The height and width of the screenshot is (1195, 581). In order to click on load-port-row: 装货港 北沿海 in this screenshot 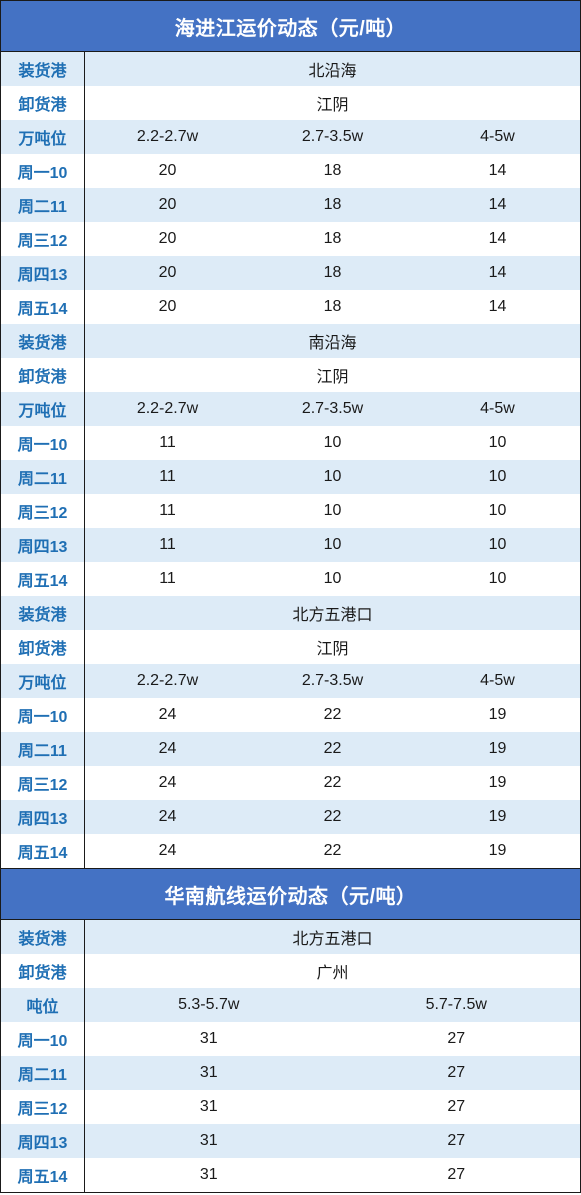, I will do `click(290, 69)`.